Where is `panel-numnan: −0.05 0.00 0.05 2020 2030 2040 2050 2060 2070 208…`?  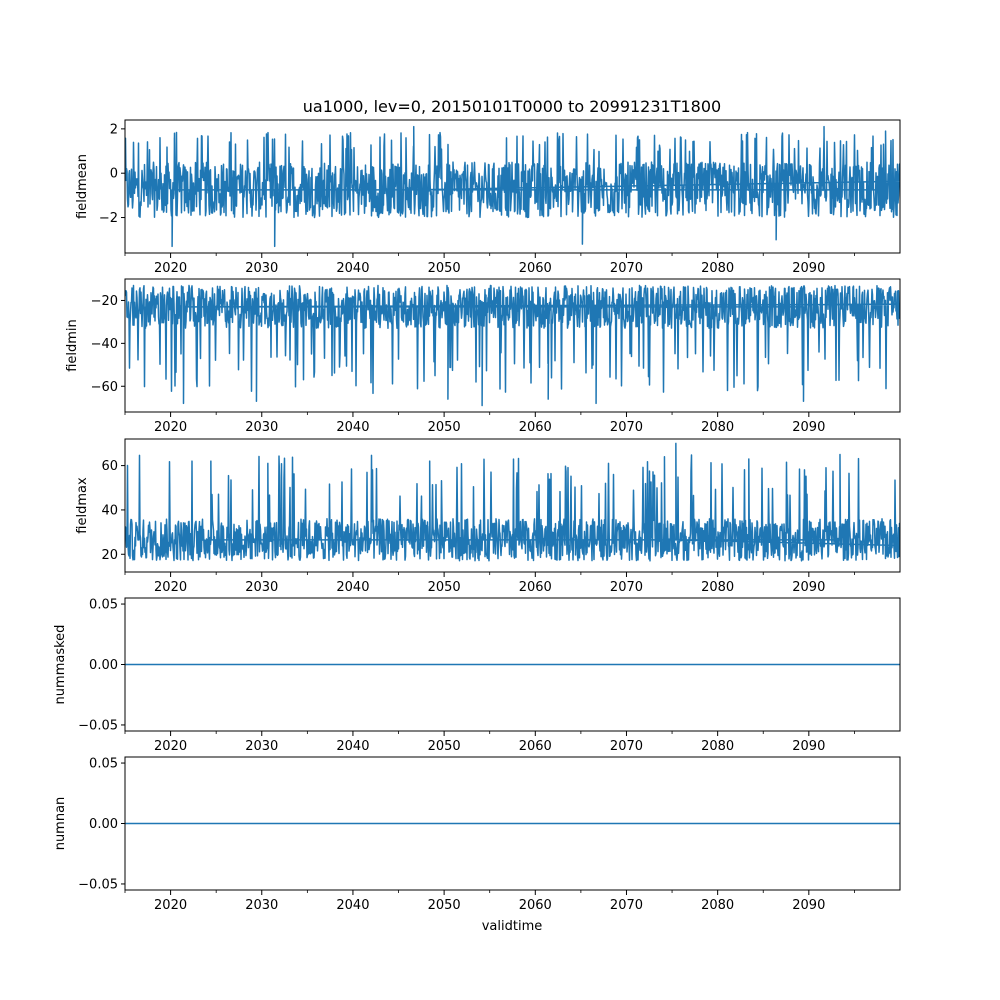 panel-numnan: −0.05 0.00 0.05 2020 2030 2040 2050 2060 2070 208… is located at coordinates (477, 834).